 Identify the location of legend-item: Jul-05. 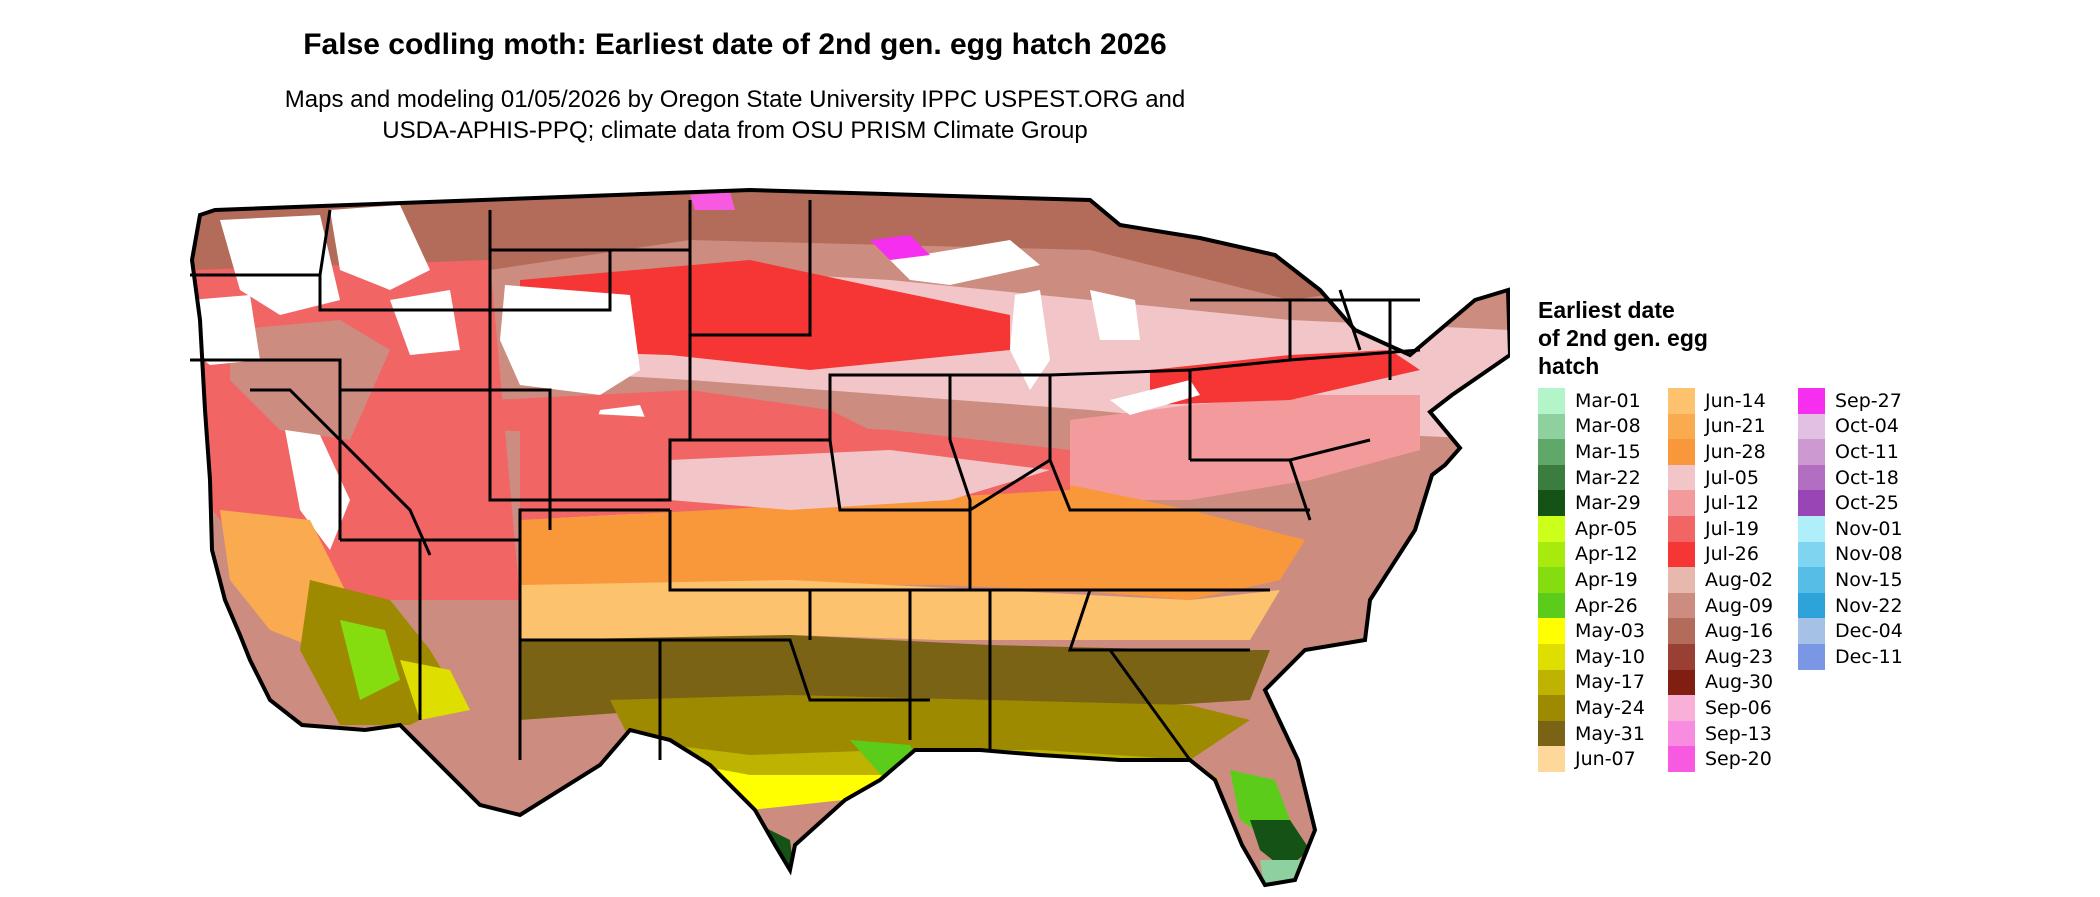
(1735, 477).